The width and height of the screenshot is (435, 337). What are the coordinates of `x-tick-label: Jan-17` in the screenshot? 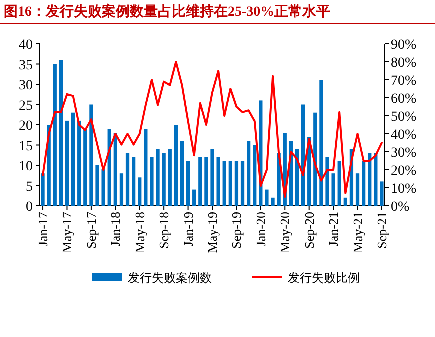 It's located at (43, 229).